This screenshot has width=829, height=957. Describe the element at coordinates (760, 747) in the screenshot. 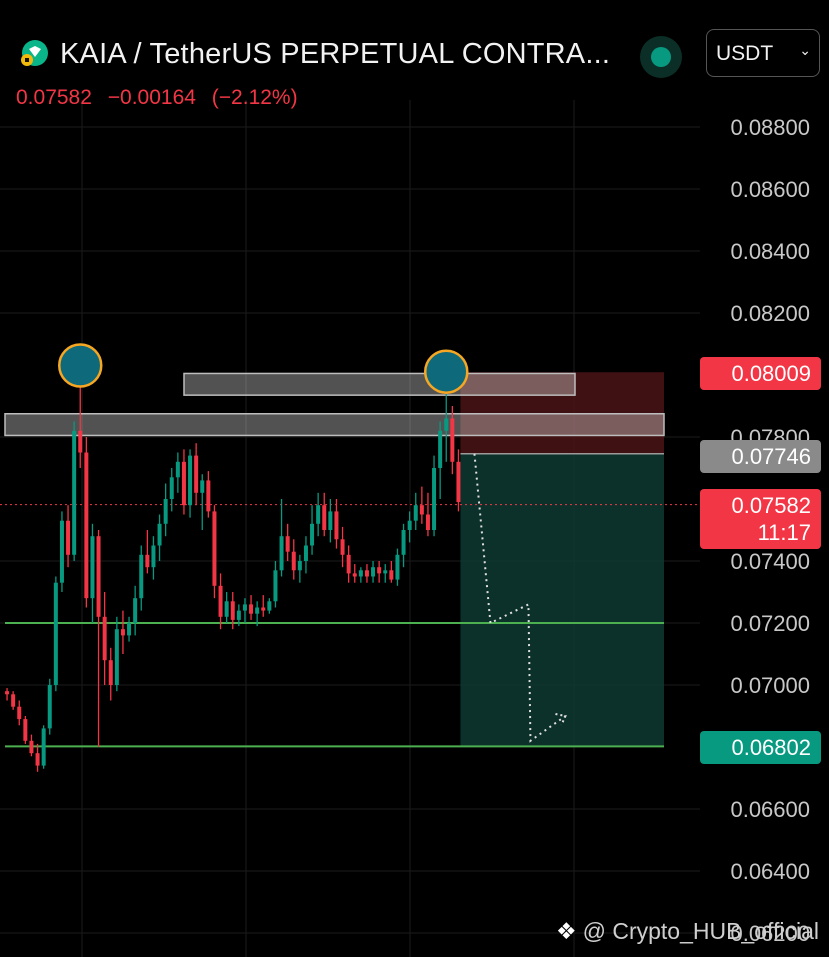

I see `target-price-tag: 0.06802` at that location.